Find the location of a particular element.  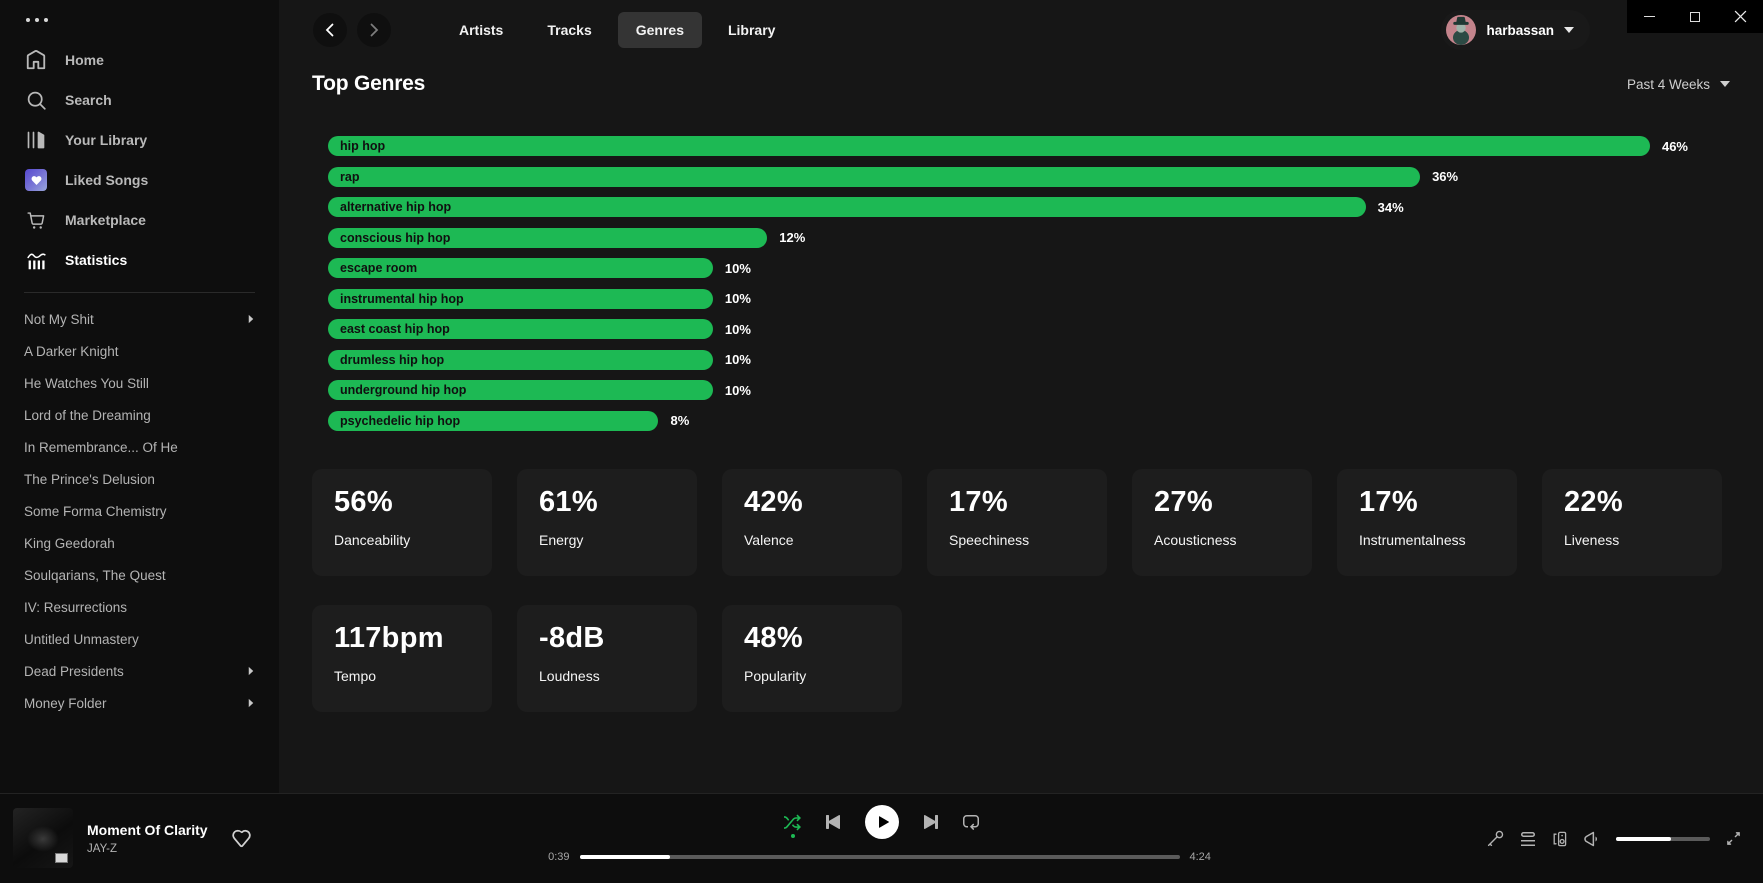

stat-value: 42% is located at coordinates (773, 501).